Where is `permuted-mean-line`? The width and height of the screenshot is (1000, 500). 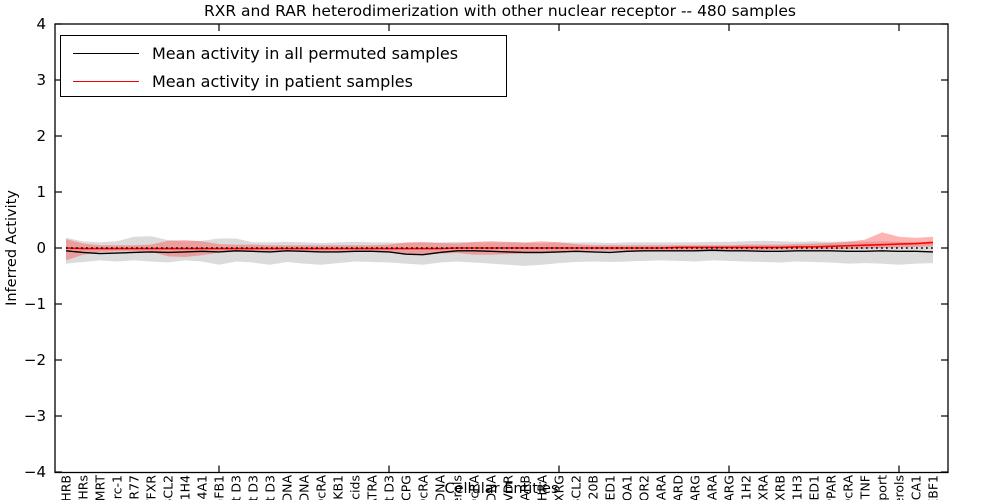
permuted-mean-line is located at coordinates (499, 252).